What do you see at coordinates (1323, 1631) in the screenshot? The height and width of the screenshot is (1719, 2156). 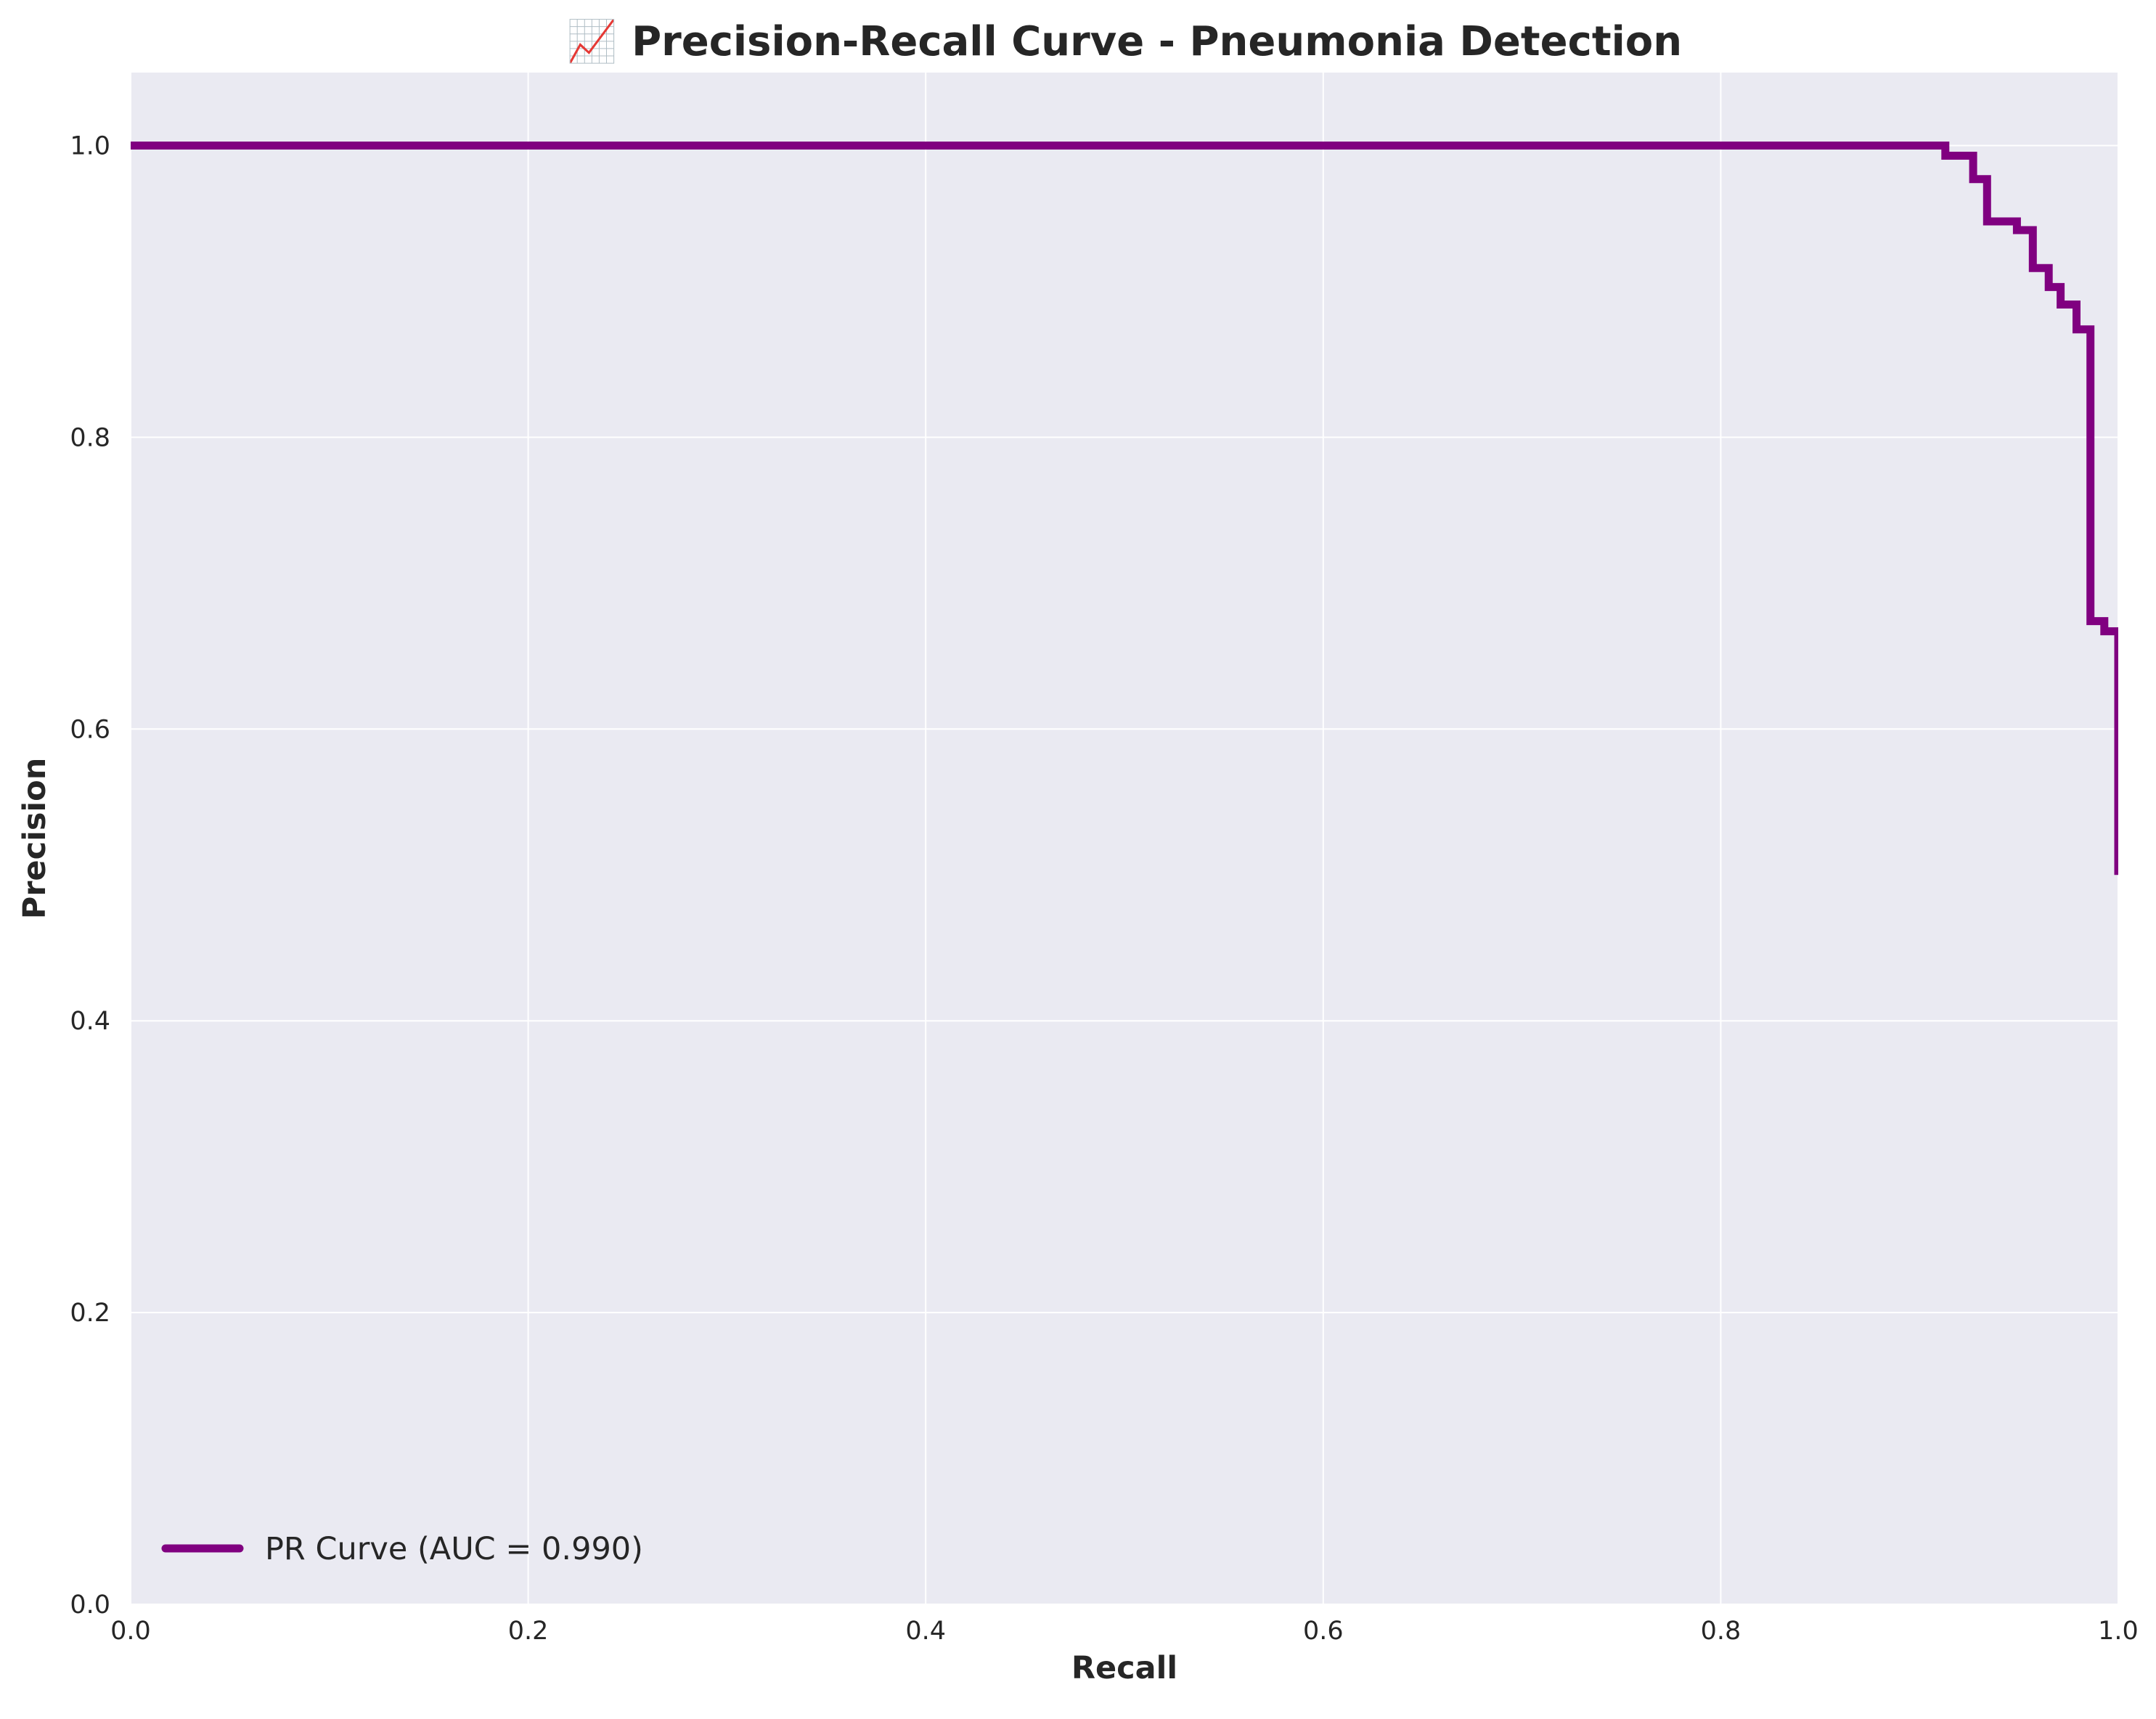 I see `x-tick-label: 0.6` at bounding box center [1323, 1631].